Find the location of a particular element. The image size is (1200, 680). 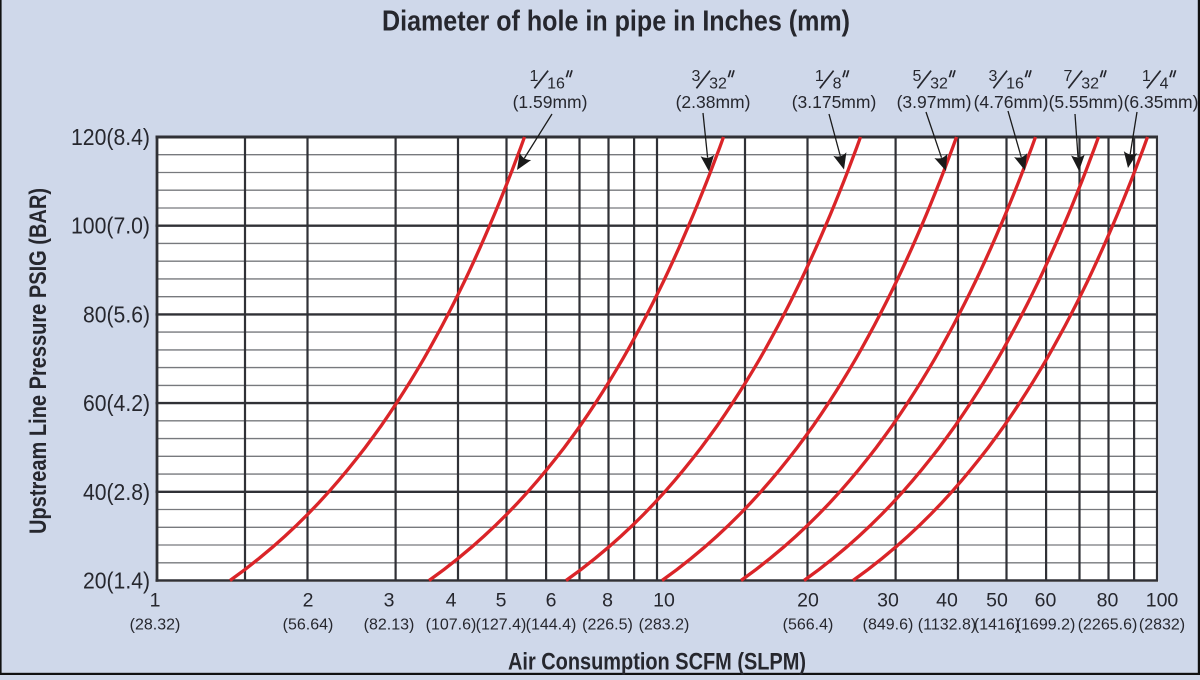

svg-text:Diameter of hole in pipe in In: Diameter of hole in pipe in Inches (mm) is located at coordinates (616, 22).